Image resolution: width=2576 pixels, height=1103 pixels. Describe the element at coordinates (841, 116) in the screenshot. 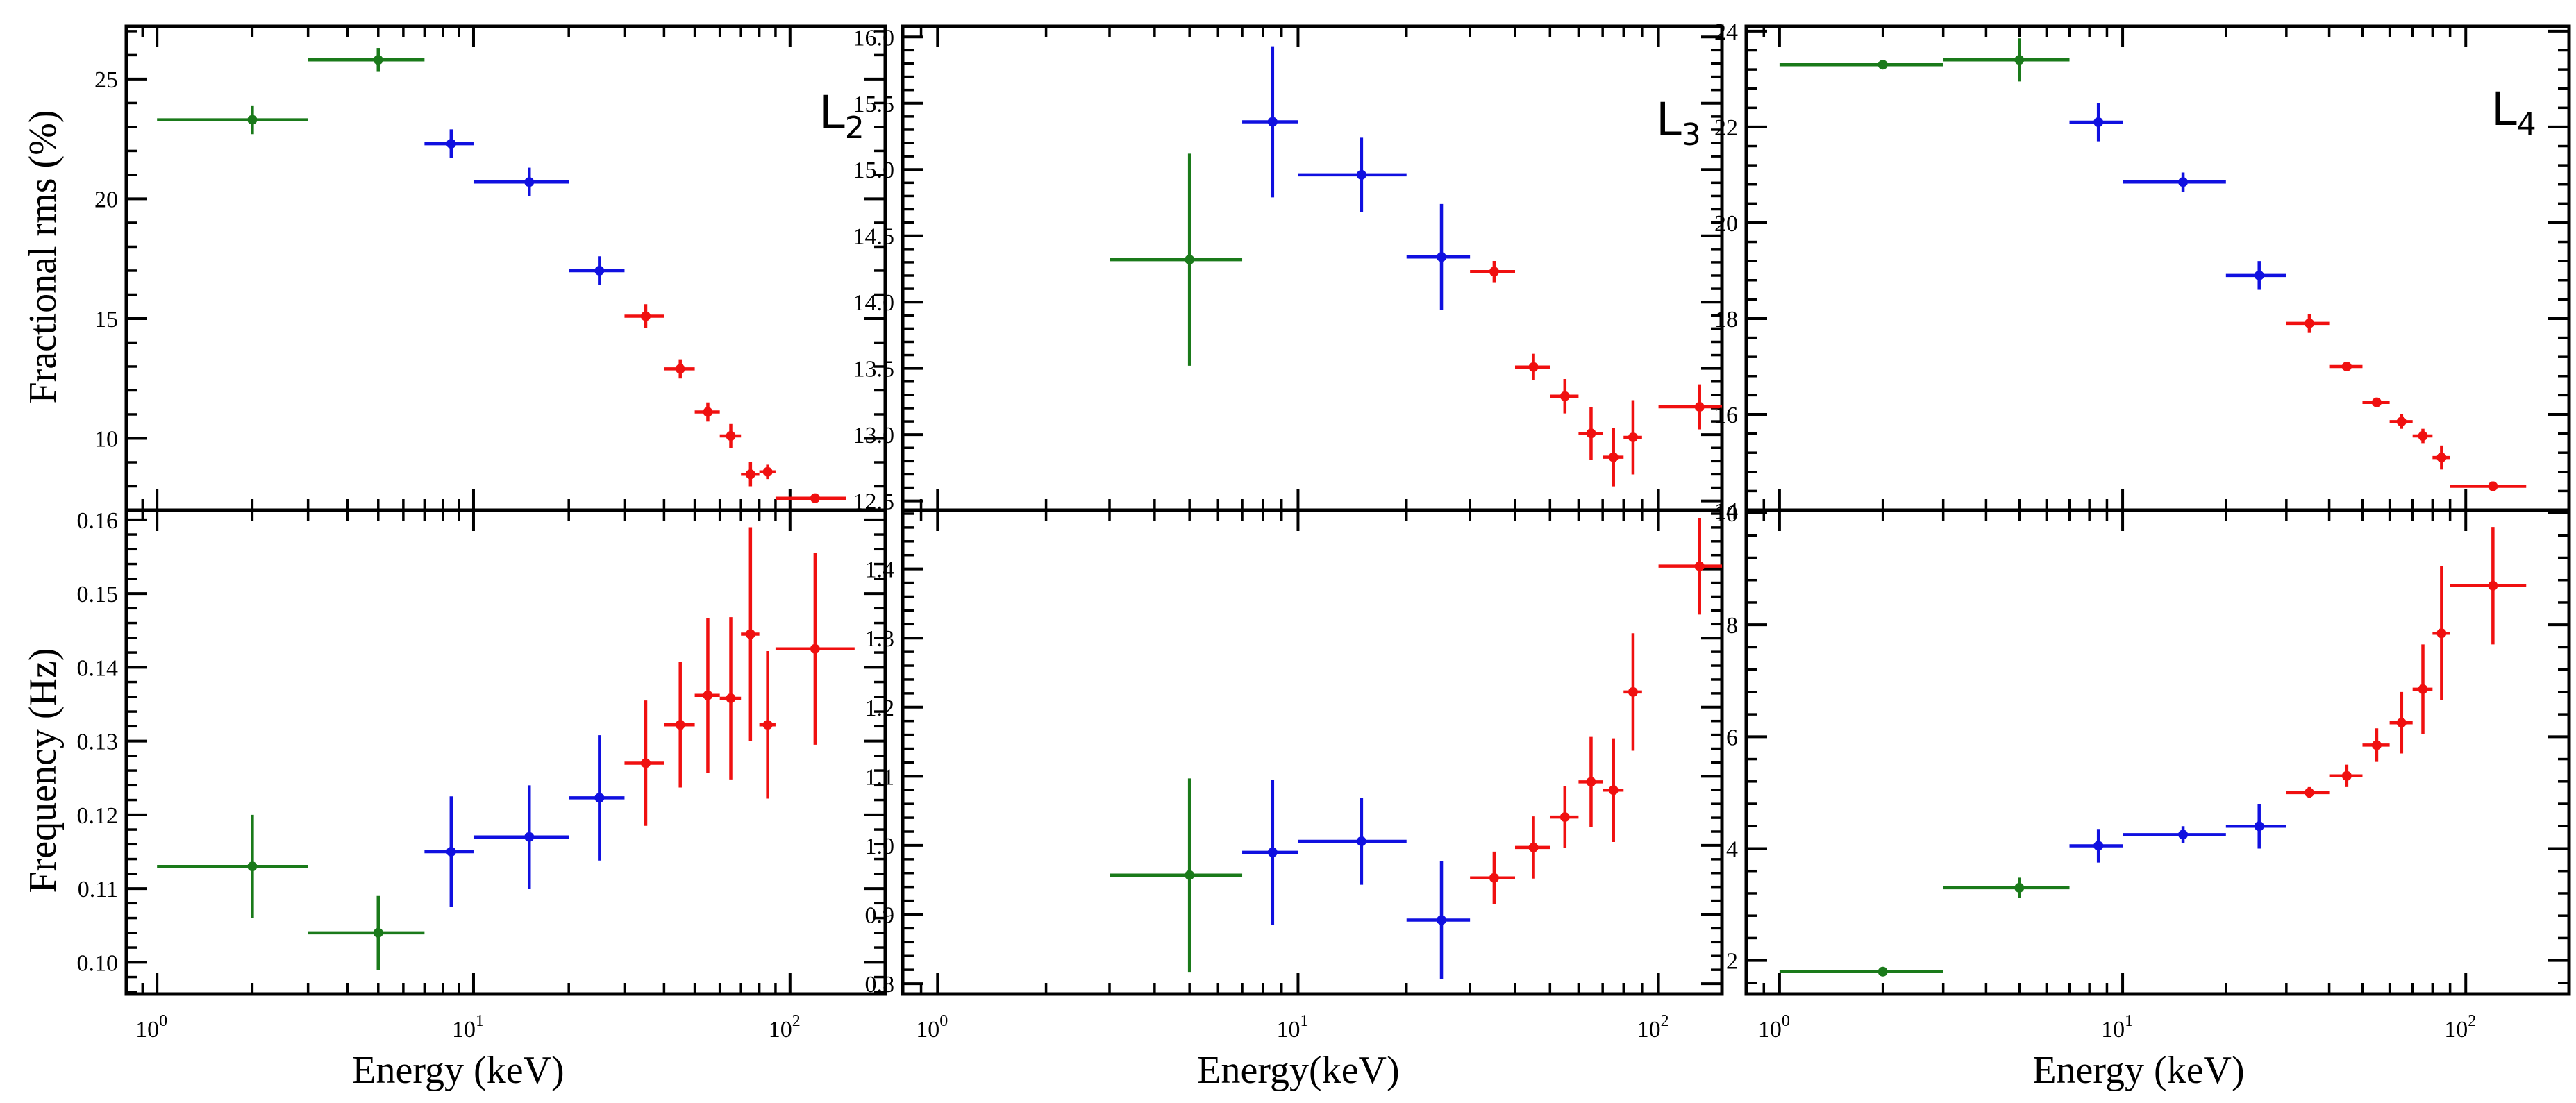

I see `panel-label-l2: L2` at that location.